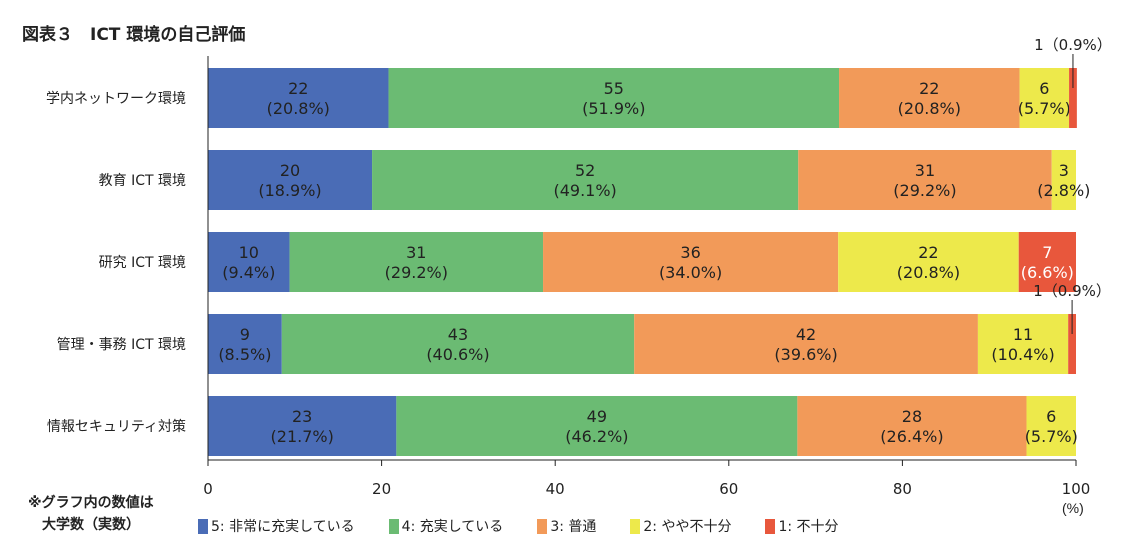 The height and width of the screenshot is (550, 1130). What do you see at coordinates (302, 416) in the screenshot?
I see `data-label-count: 23` at bounding box center [302, 416].